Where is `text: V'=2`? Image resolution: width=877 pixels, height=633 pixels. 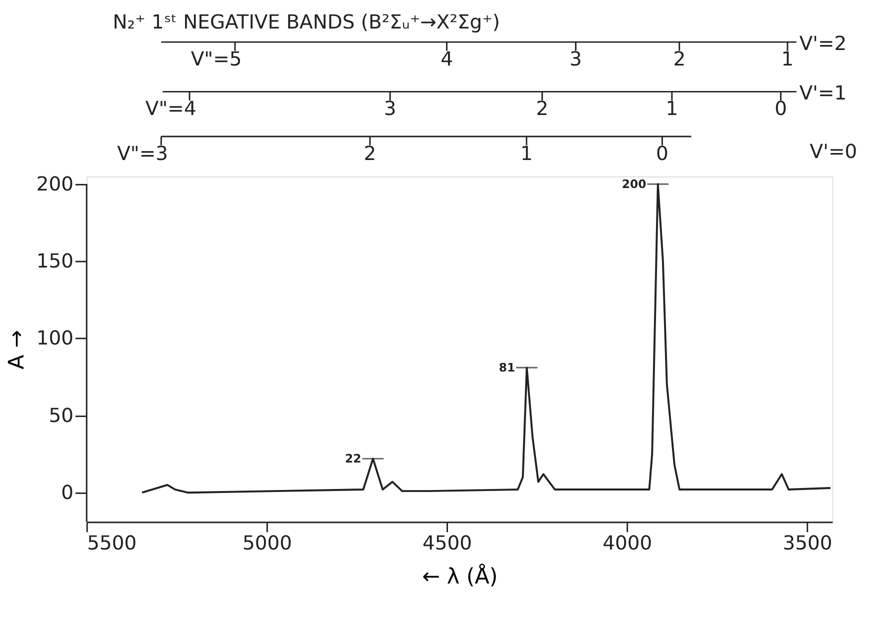
text: V'=2 is located at coordinates (823, 43).